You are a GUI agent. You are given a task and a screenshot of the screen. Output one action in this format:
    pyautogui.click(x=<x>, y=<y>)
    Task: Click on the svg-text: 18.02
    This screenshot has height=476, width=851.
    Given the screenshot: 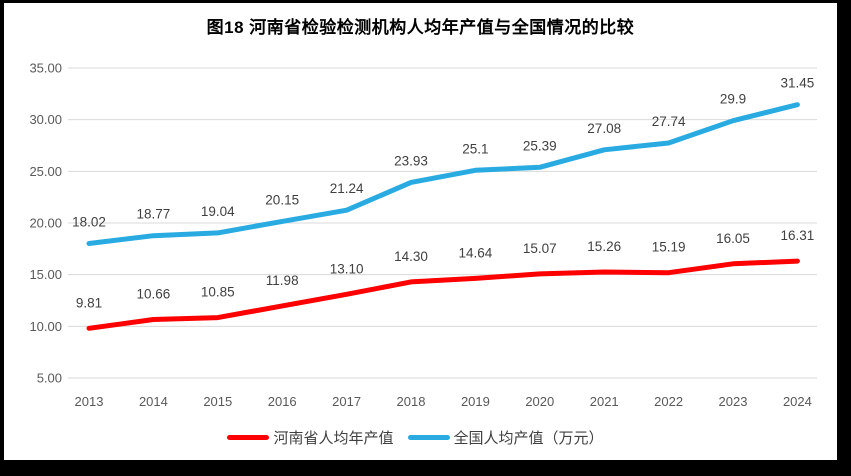 What is the action you would take?
    pyautogui.click(x=89, y=222)
    